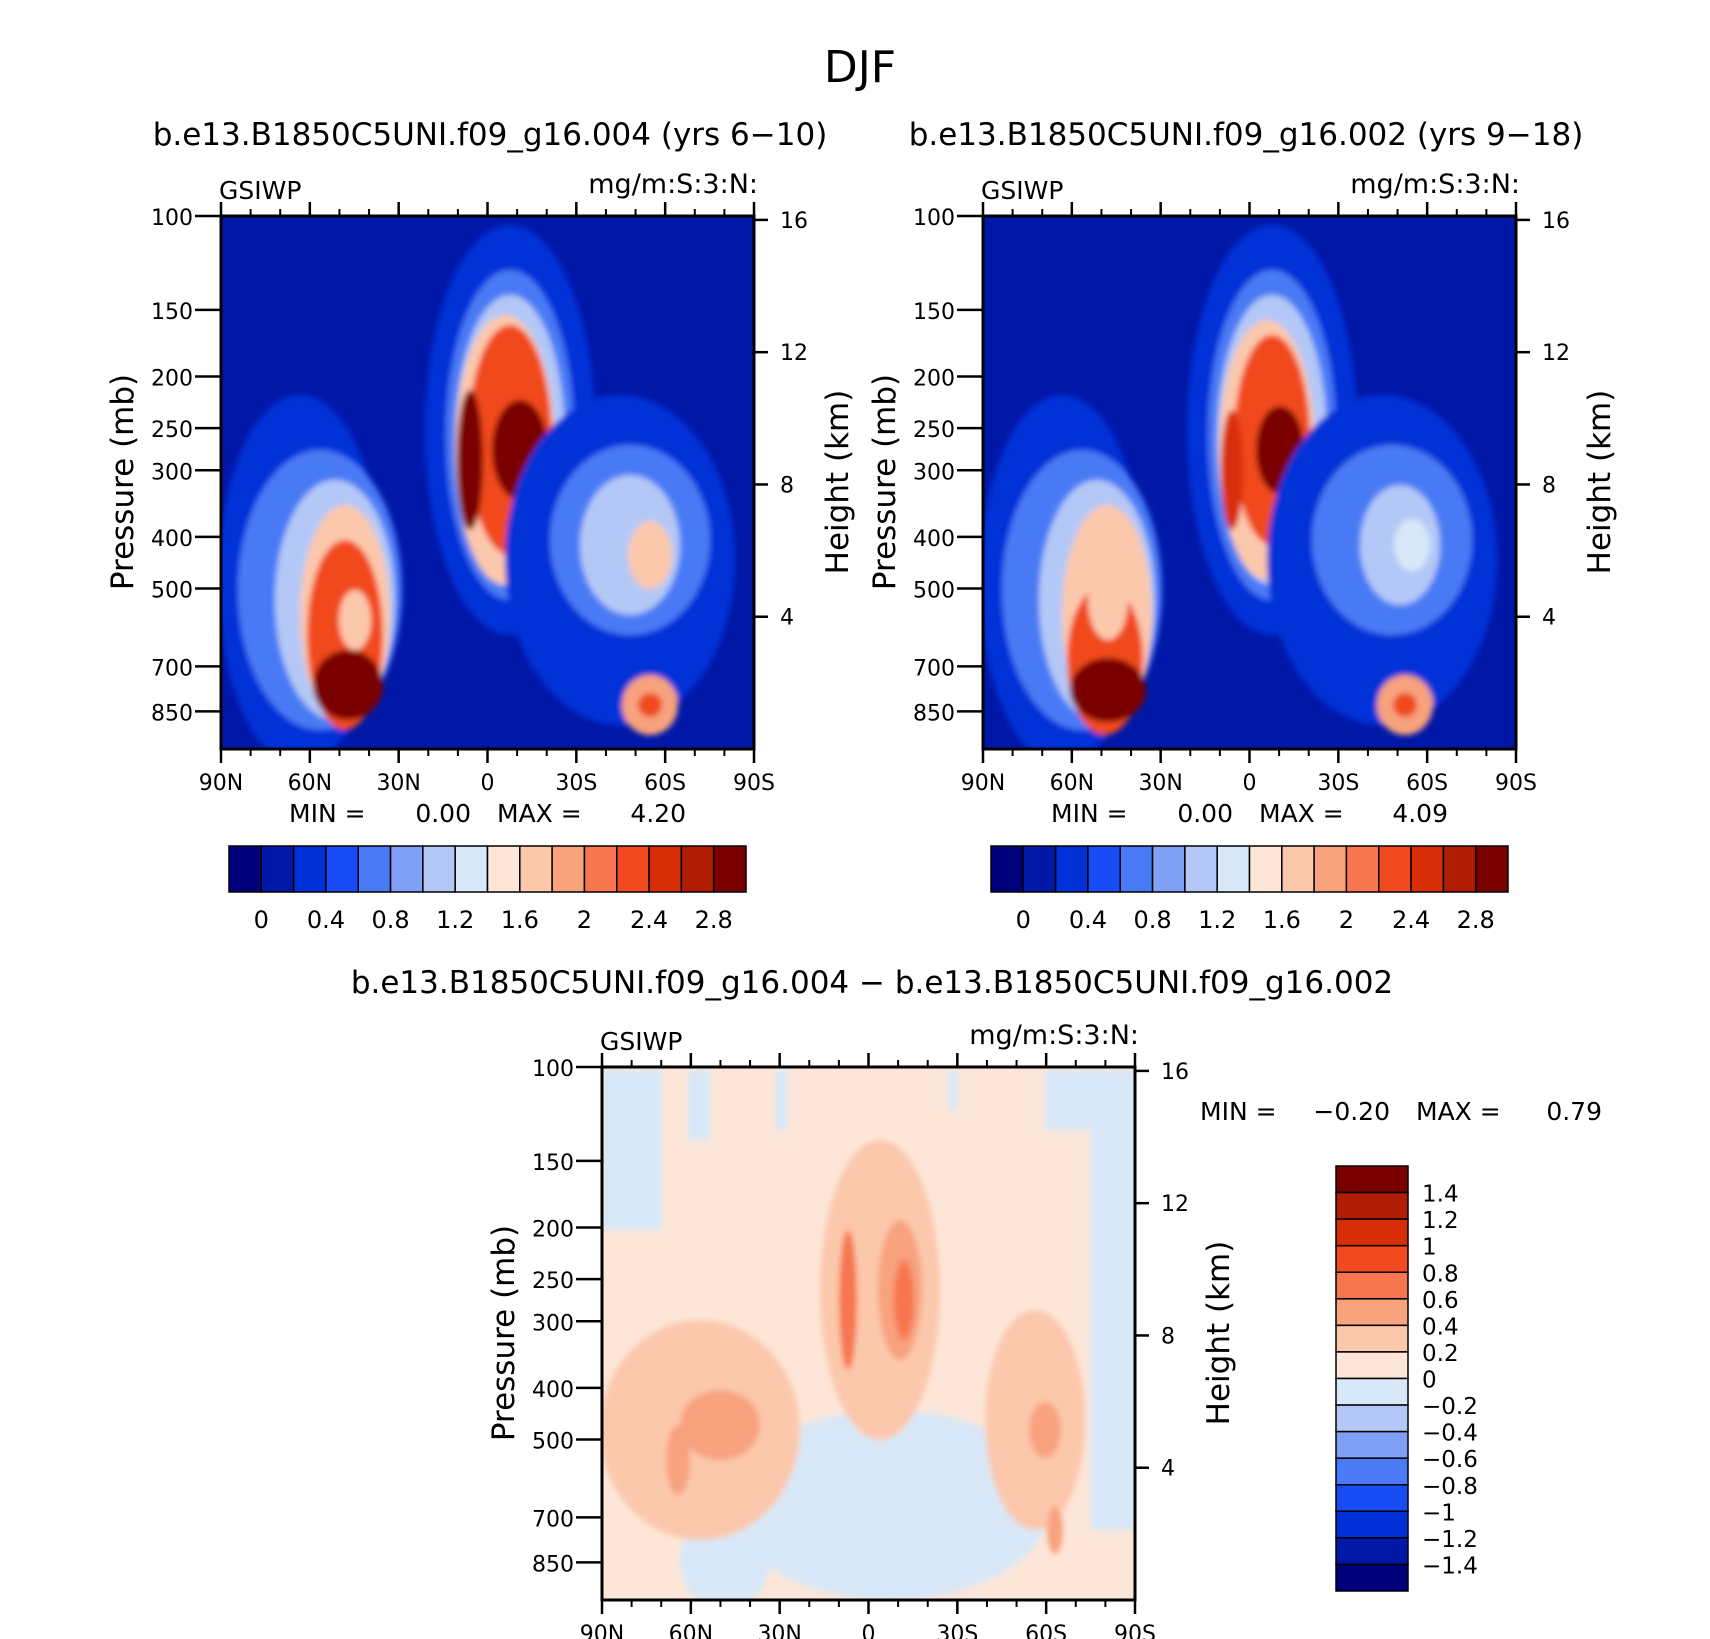 This screenshot has height=1639, width=1710. I want to click on max-value: 0.79, so click(1574, 1111).